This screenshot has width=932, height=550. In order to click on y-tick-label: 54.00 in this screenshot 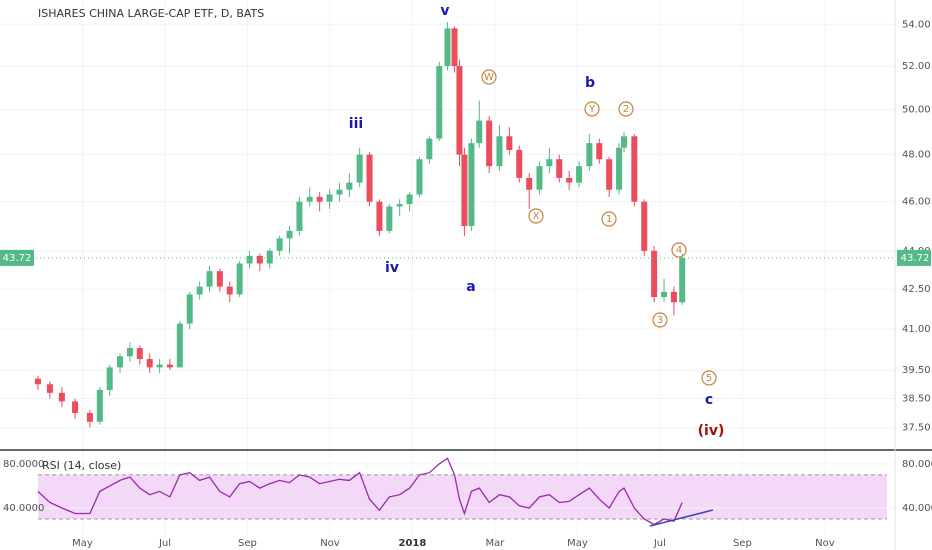, I will do `click(916, 24)`.